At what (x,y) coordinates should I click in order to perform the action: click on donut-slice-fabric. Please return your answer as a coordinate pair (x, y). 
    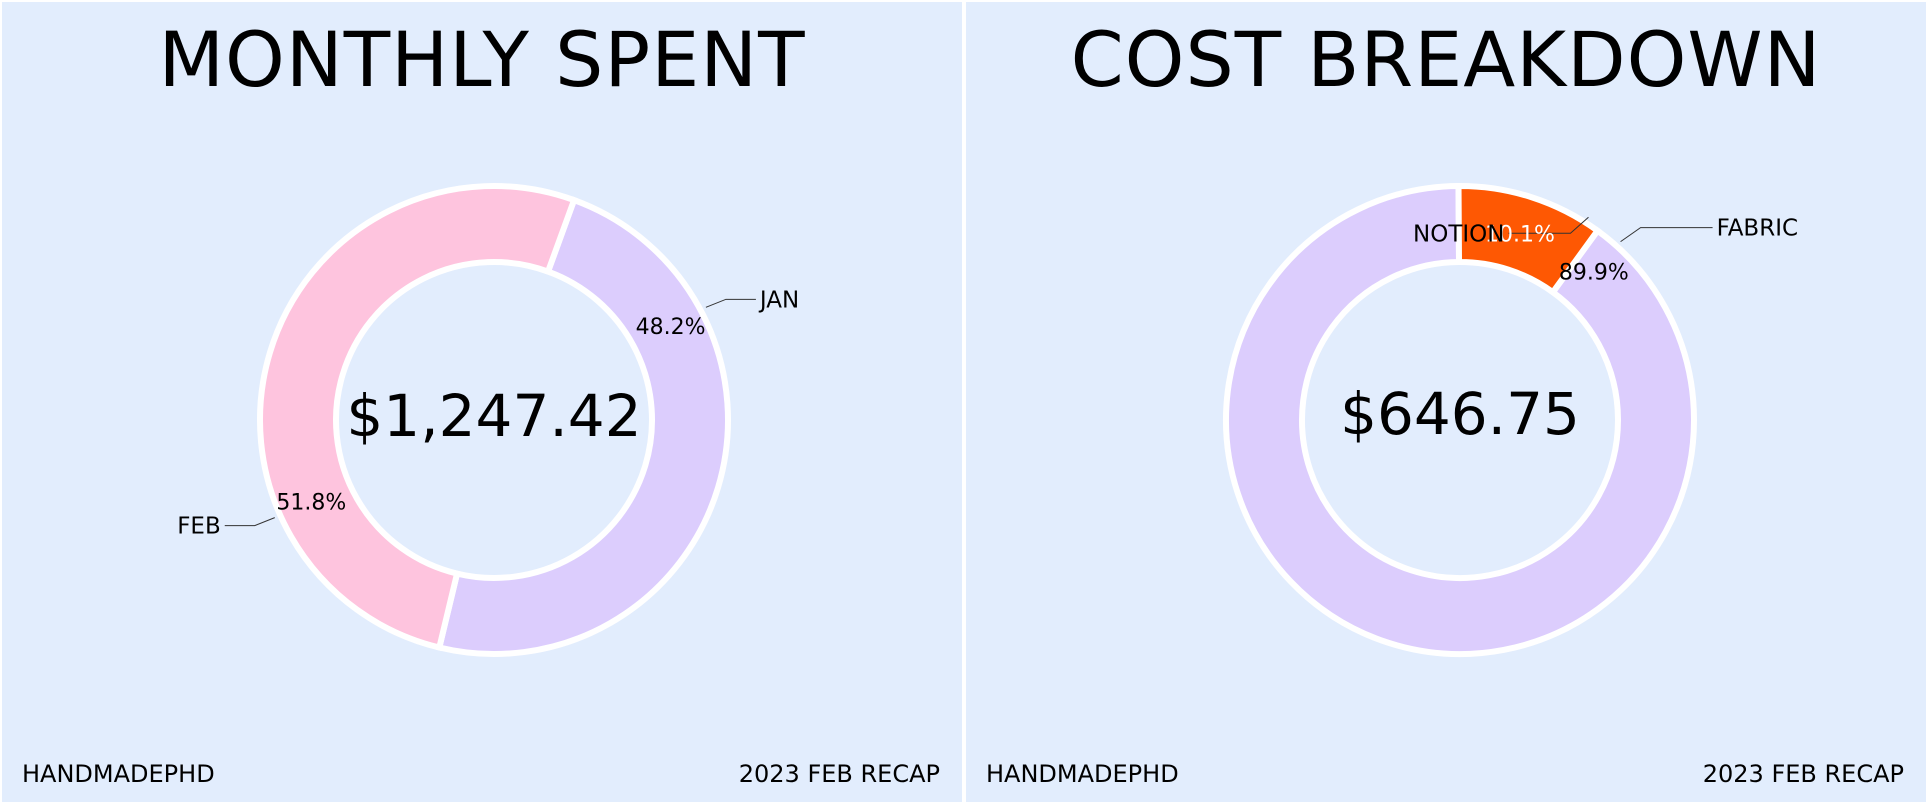
    Looking at the image, I should click on (1460, 419).